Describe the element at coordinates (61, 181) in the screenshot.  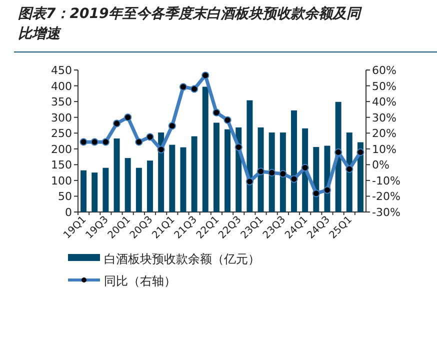
I see `y-tick-label: 100` at that location.